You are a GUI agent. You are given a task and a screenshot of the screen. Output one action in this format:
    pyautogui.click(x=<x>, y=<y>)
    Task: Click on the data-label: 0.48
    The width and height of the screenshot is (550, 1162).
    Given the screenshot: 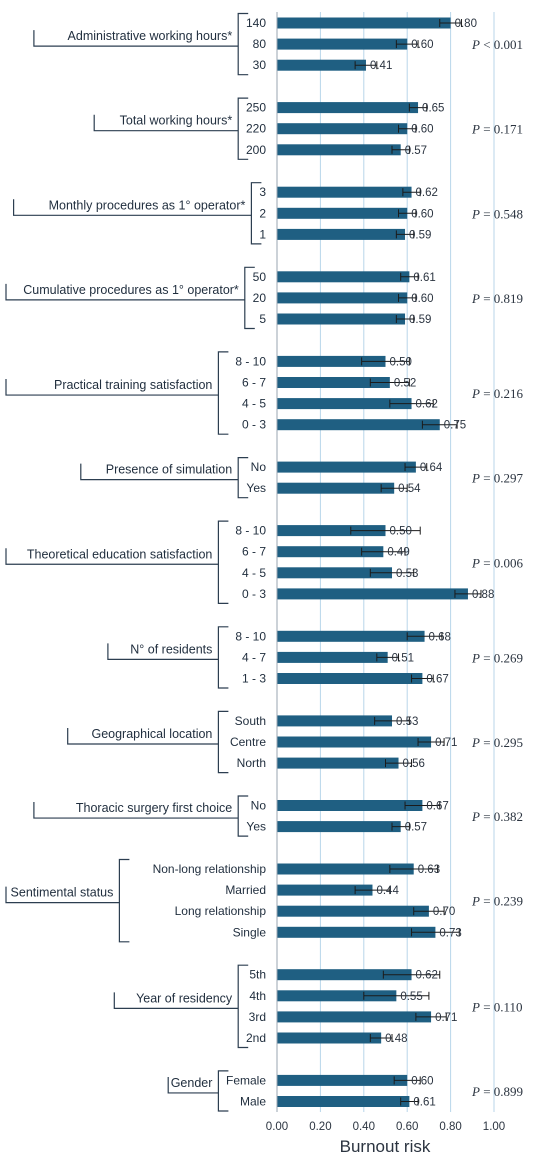 What is the action you would take?
    pyautogui.click(x=396, y=1039)
    